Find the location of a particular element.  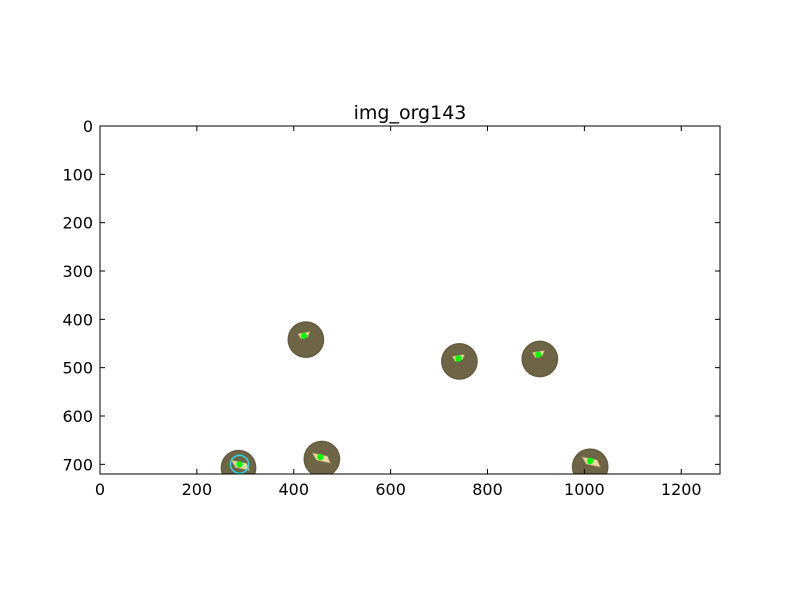

y-tick-label: 600 is located at coordinates (77, 416).